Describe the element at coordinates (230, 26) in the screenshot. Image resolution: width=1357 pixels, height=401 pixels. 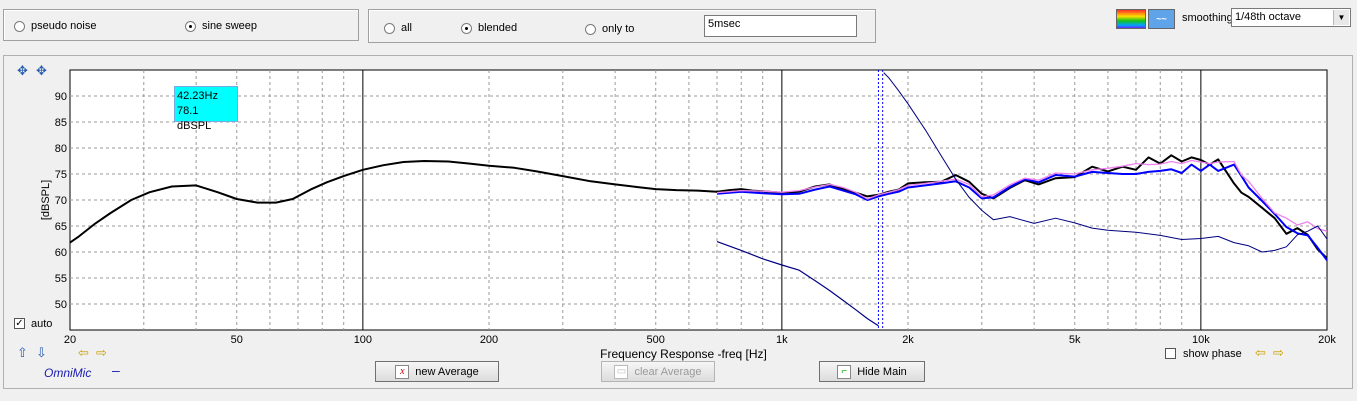
I see `radio-sine-sweep-label: sine sweep` at that location.